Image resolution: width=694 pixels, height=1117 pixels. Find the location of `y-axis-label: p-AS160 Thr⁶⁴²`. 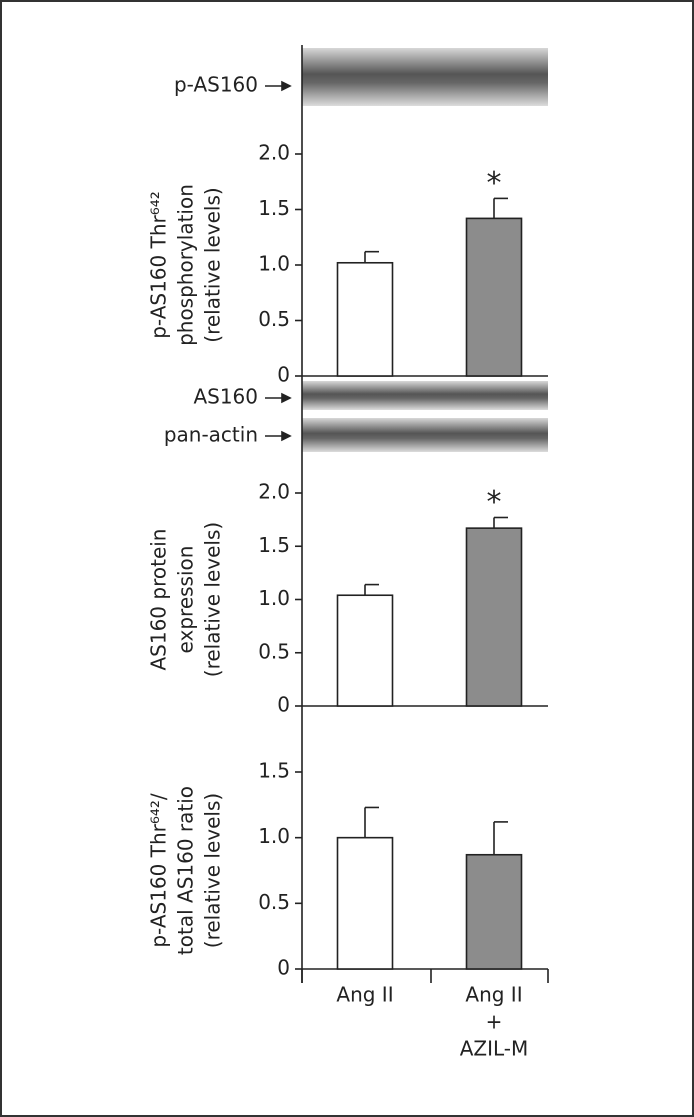

y-axis-label: p-AS160 Thr⁶⁴² is located at coordinates (159, 265).